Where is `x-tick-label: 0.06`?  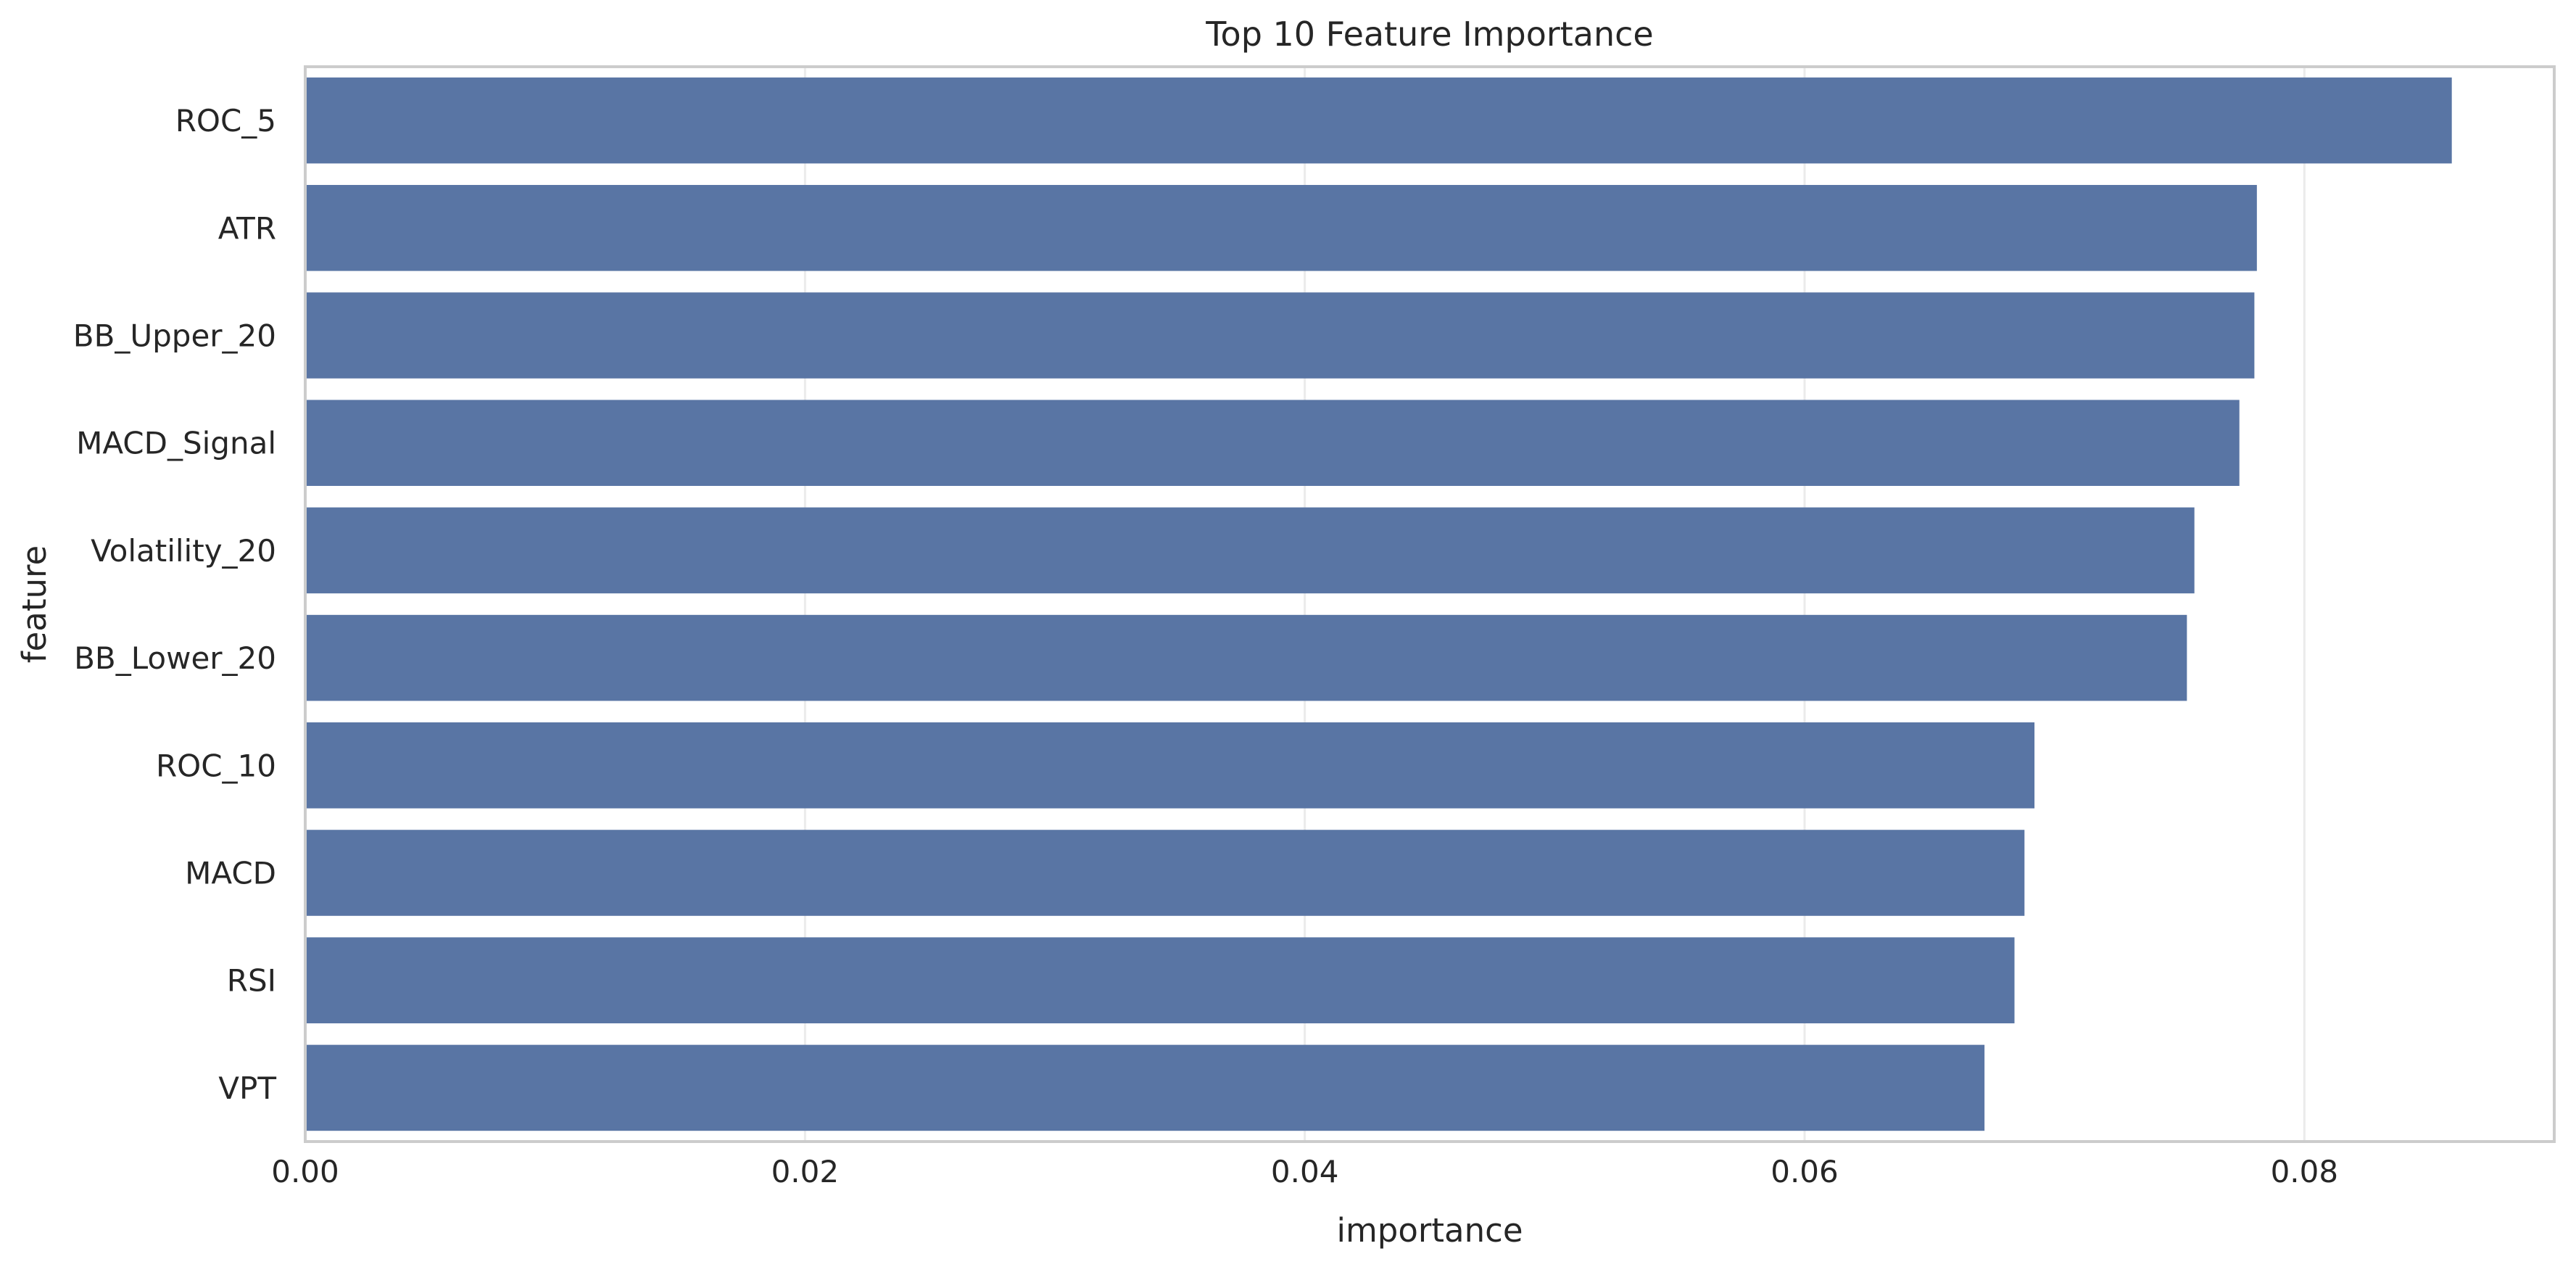
x-tick-label: 0.06 is located at coordinates (1805, 1172).